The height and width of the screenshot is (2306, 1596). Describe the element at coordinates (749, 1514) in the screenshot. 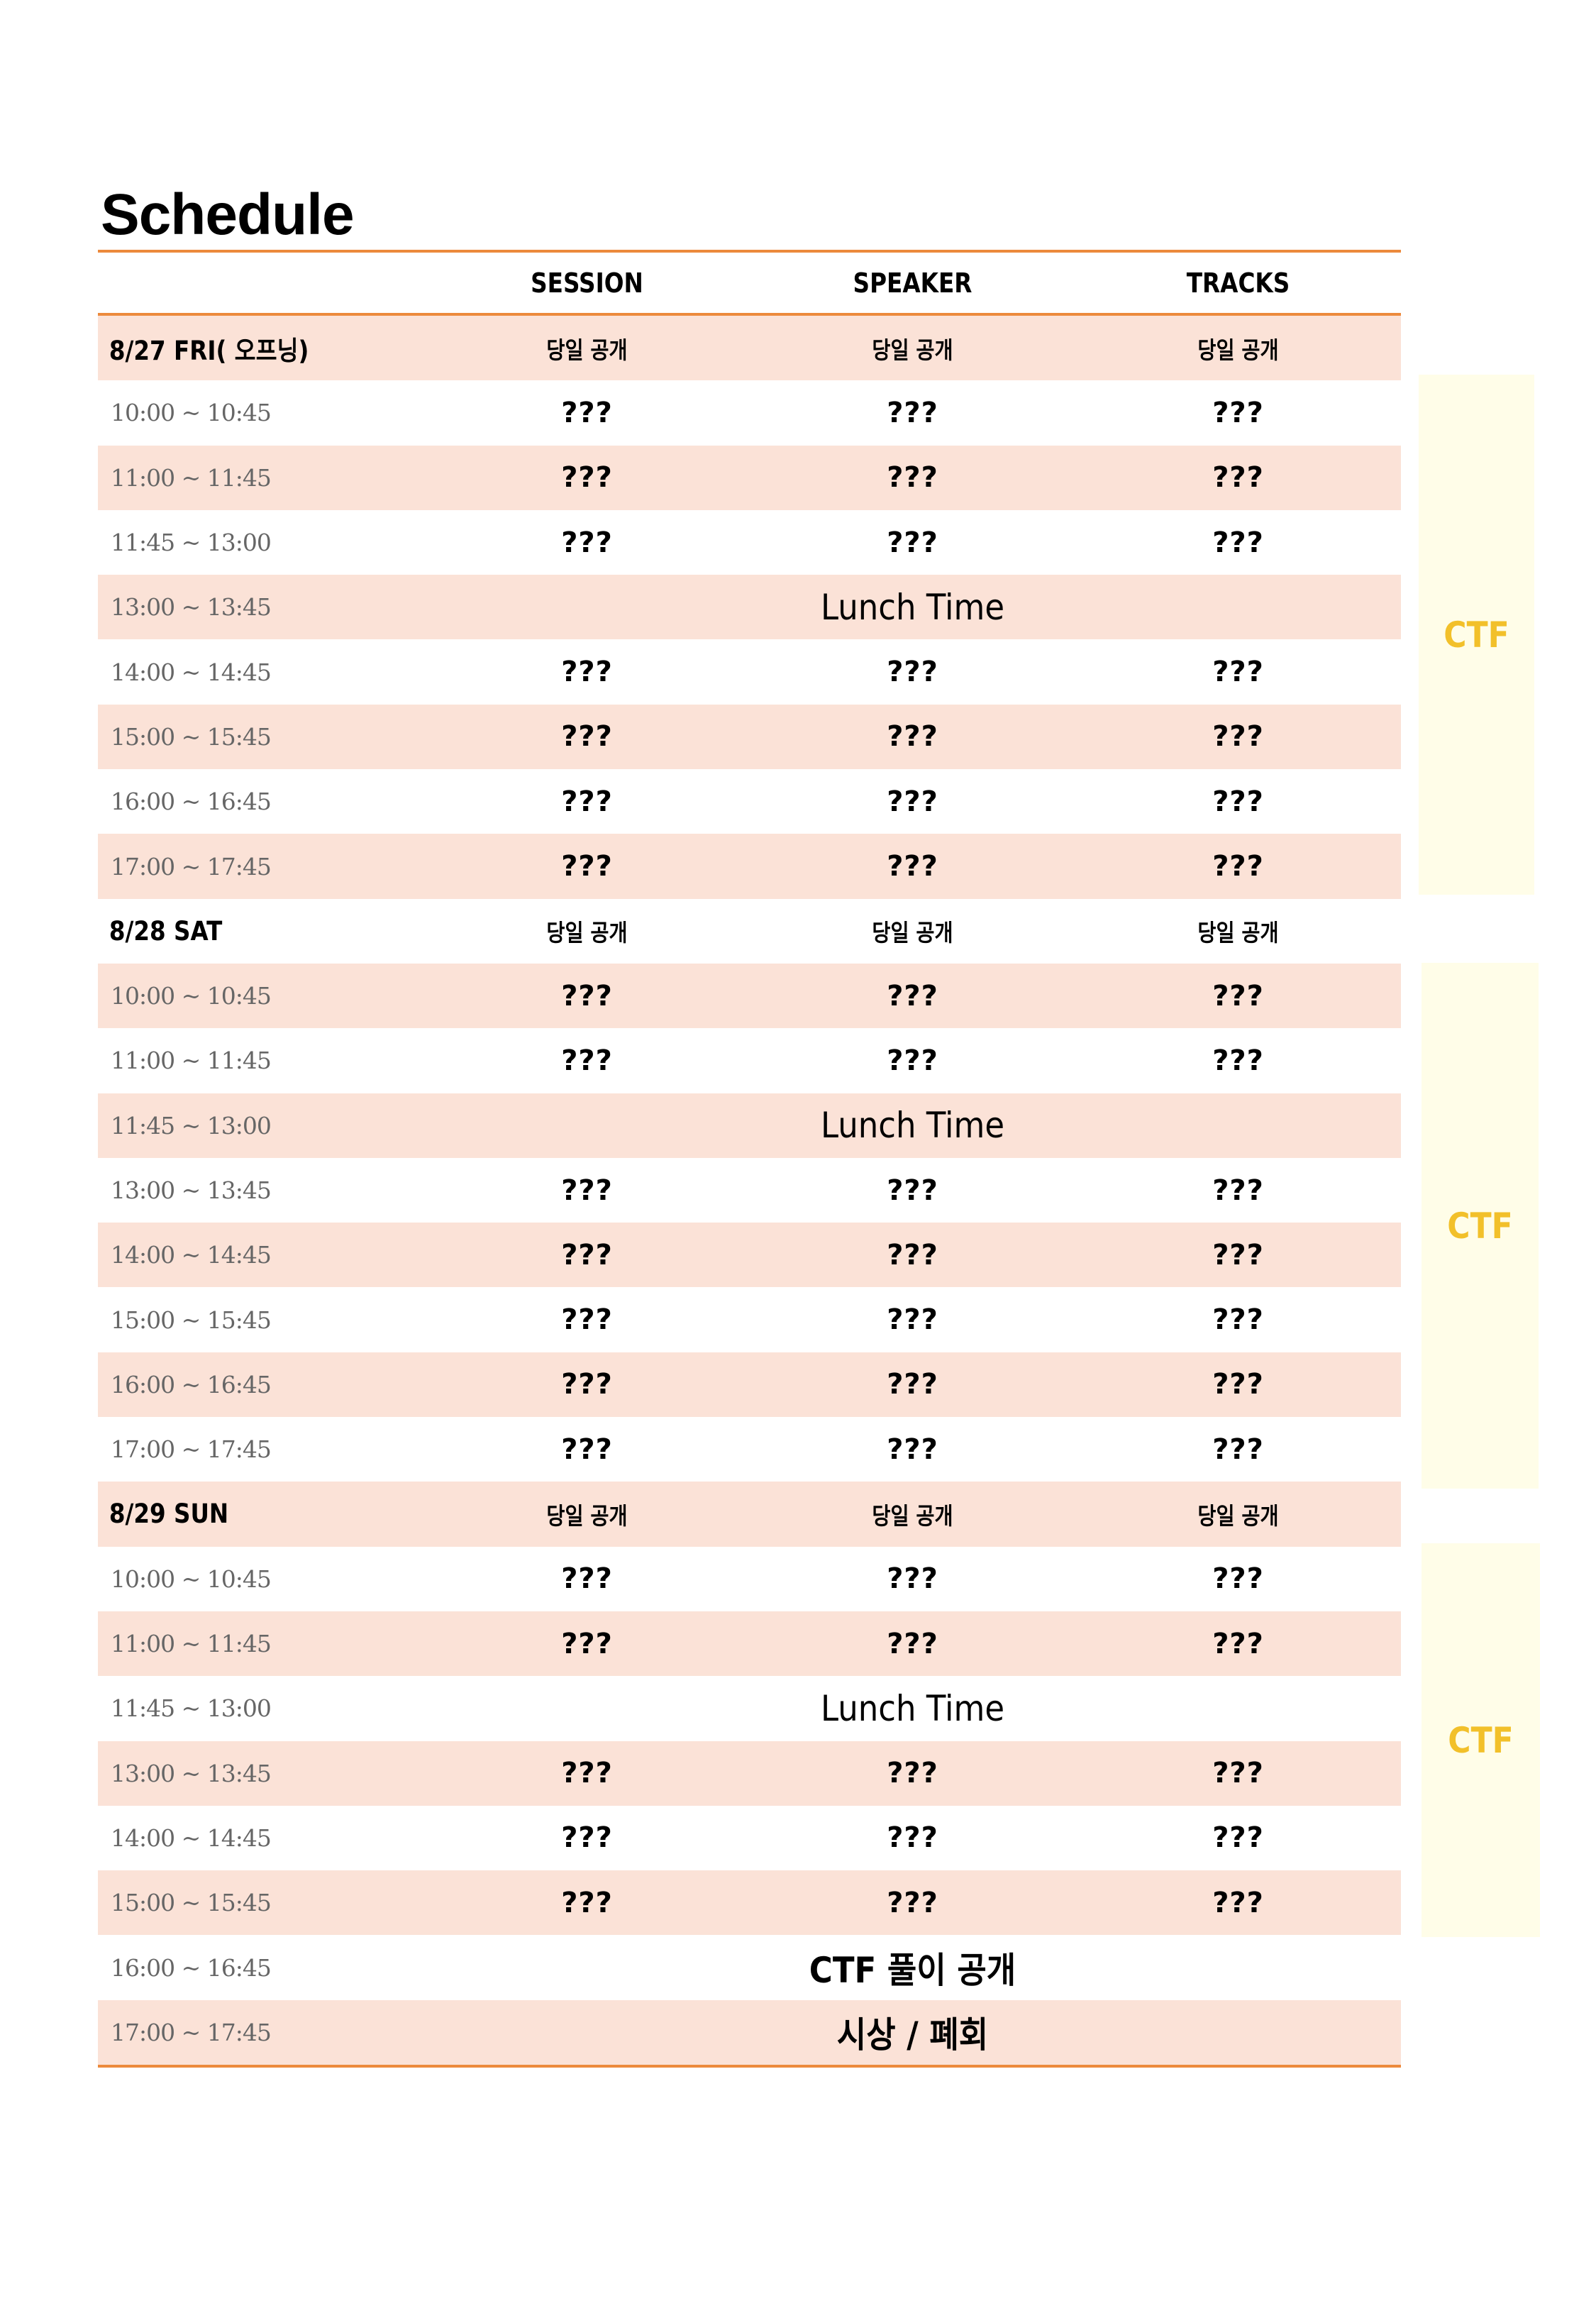

I see `day-header-row: 8/29 SUN 당일 공개 당일 공개 당일 공개` at that location.